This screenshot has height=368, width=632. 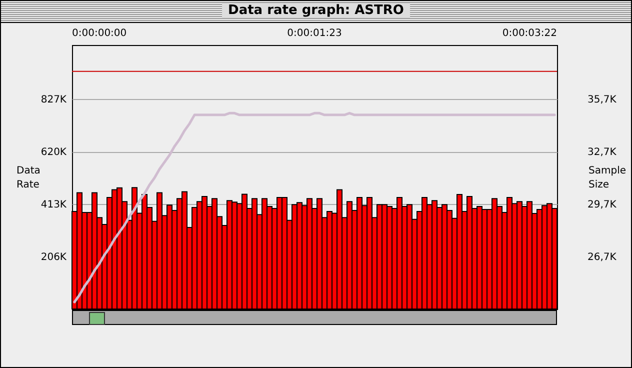 I want to click on text: 0:00:01:23, so click(x=314, y=33).